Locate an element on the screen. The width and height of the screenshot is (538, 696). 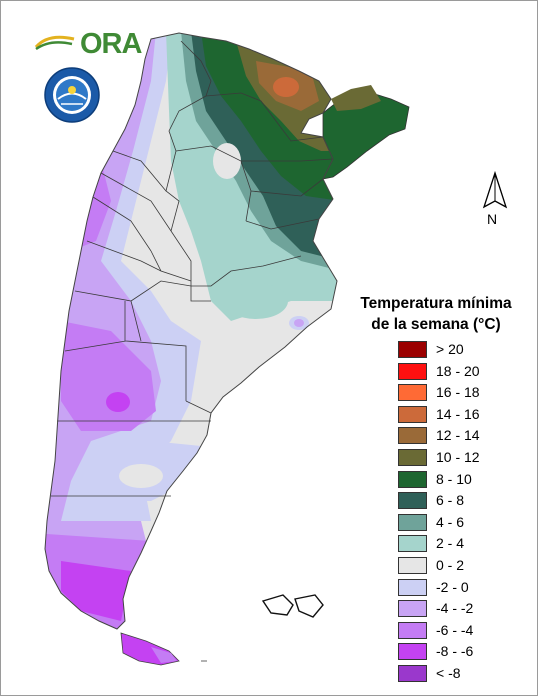
legend-label: -8 - -6 is located at coordinates (455, 651).